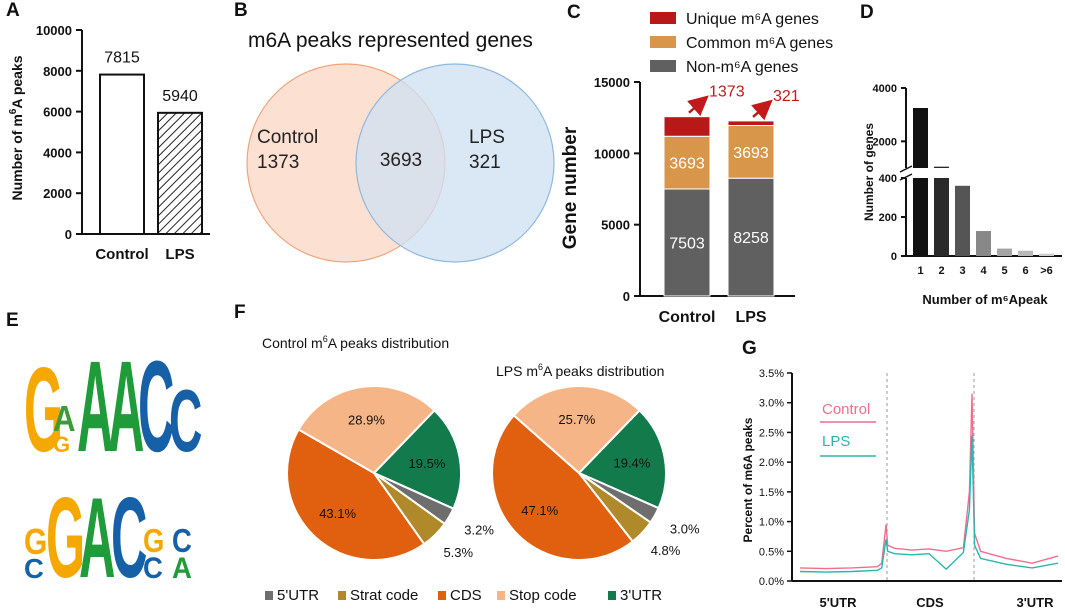 This screenshot has height=609, width=1065. I want to click on c-bar-segment-unique-m6a-genes, so click(751, 123).